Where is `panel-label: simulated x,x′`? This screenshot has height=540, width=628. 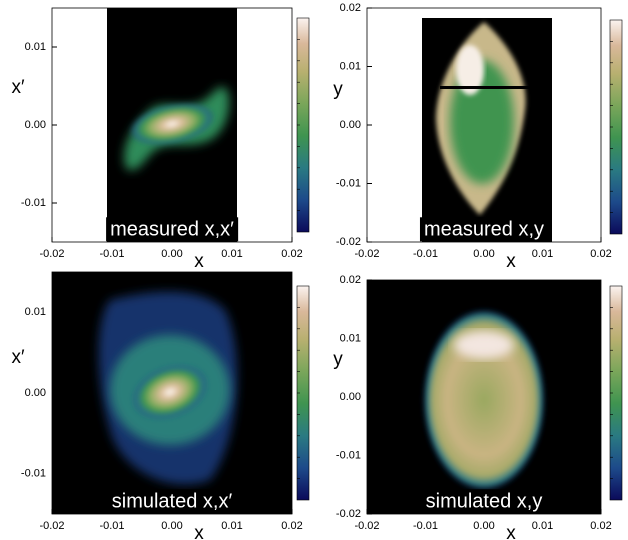 panel-label: simulated x,x′ is located at coordinates (172, 501).